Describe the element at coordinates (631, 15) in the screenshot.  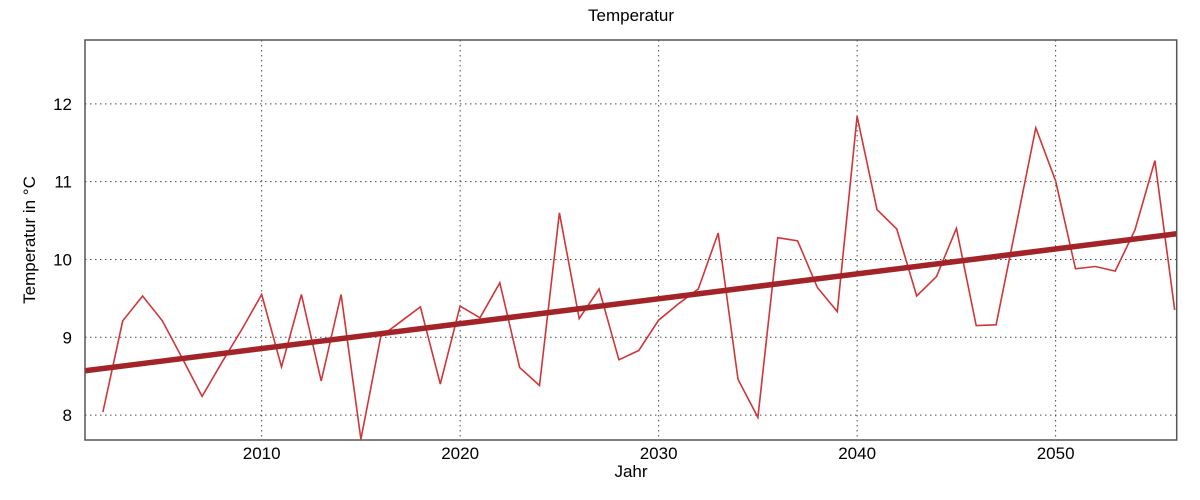
I see `chart-title: Temperatur` at that location.